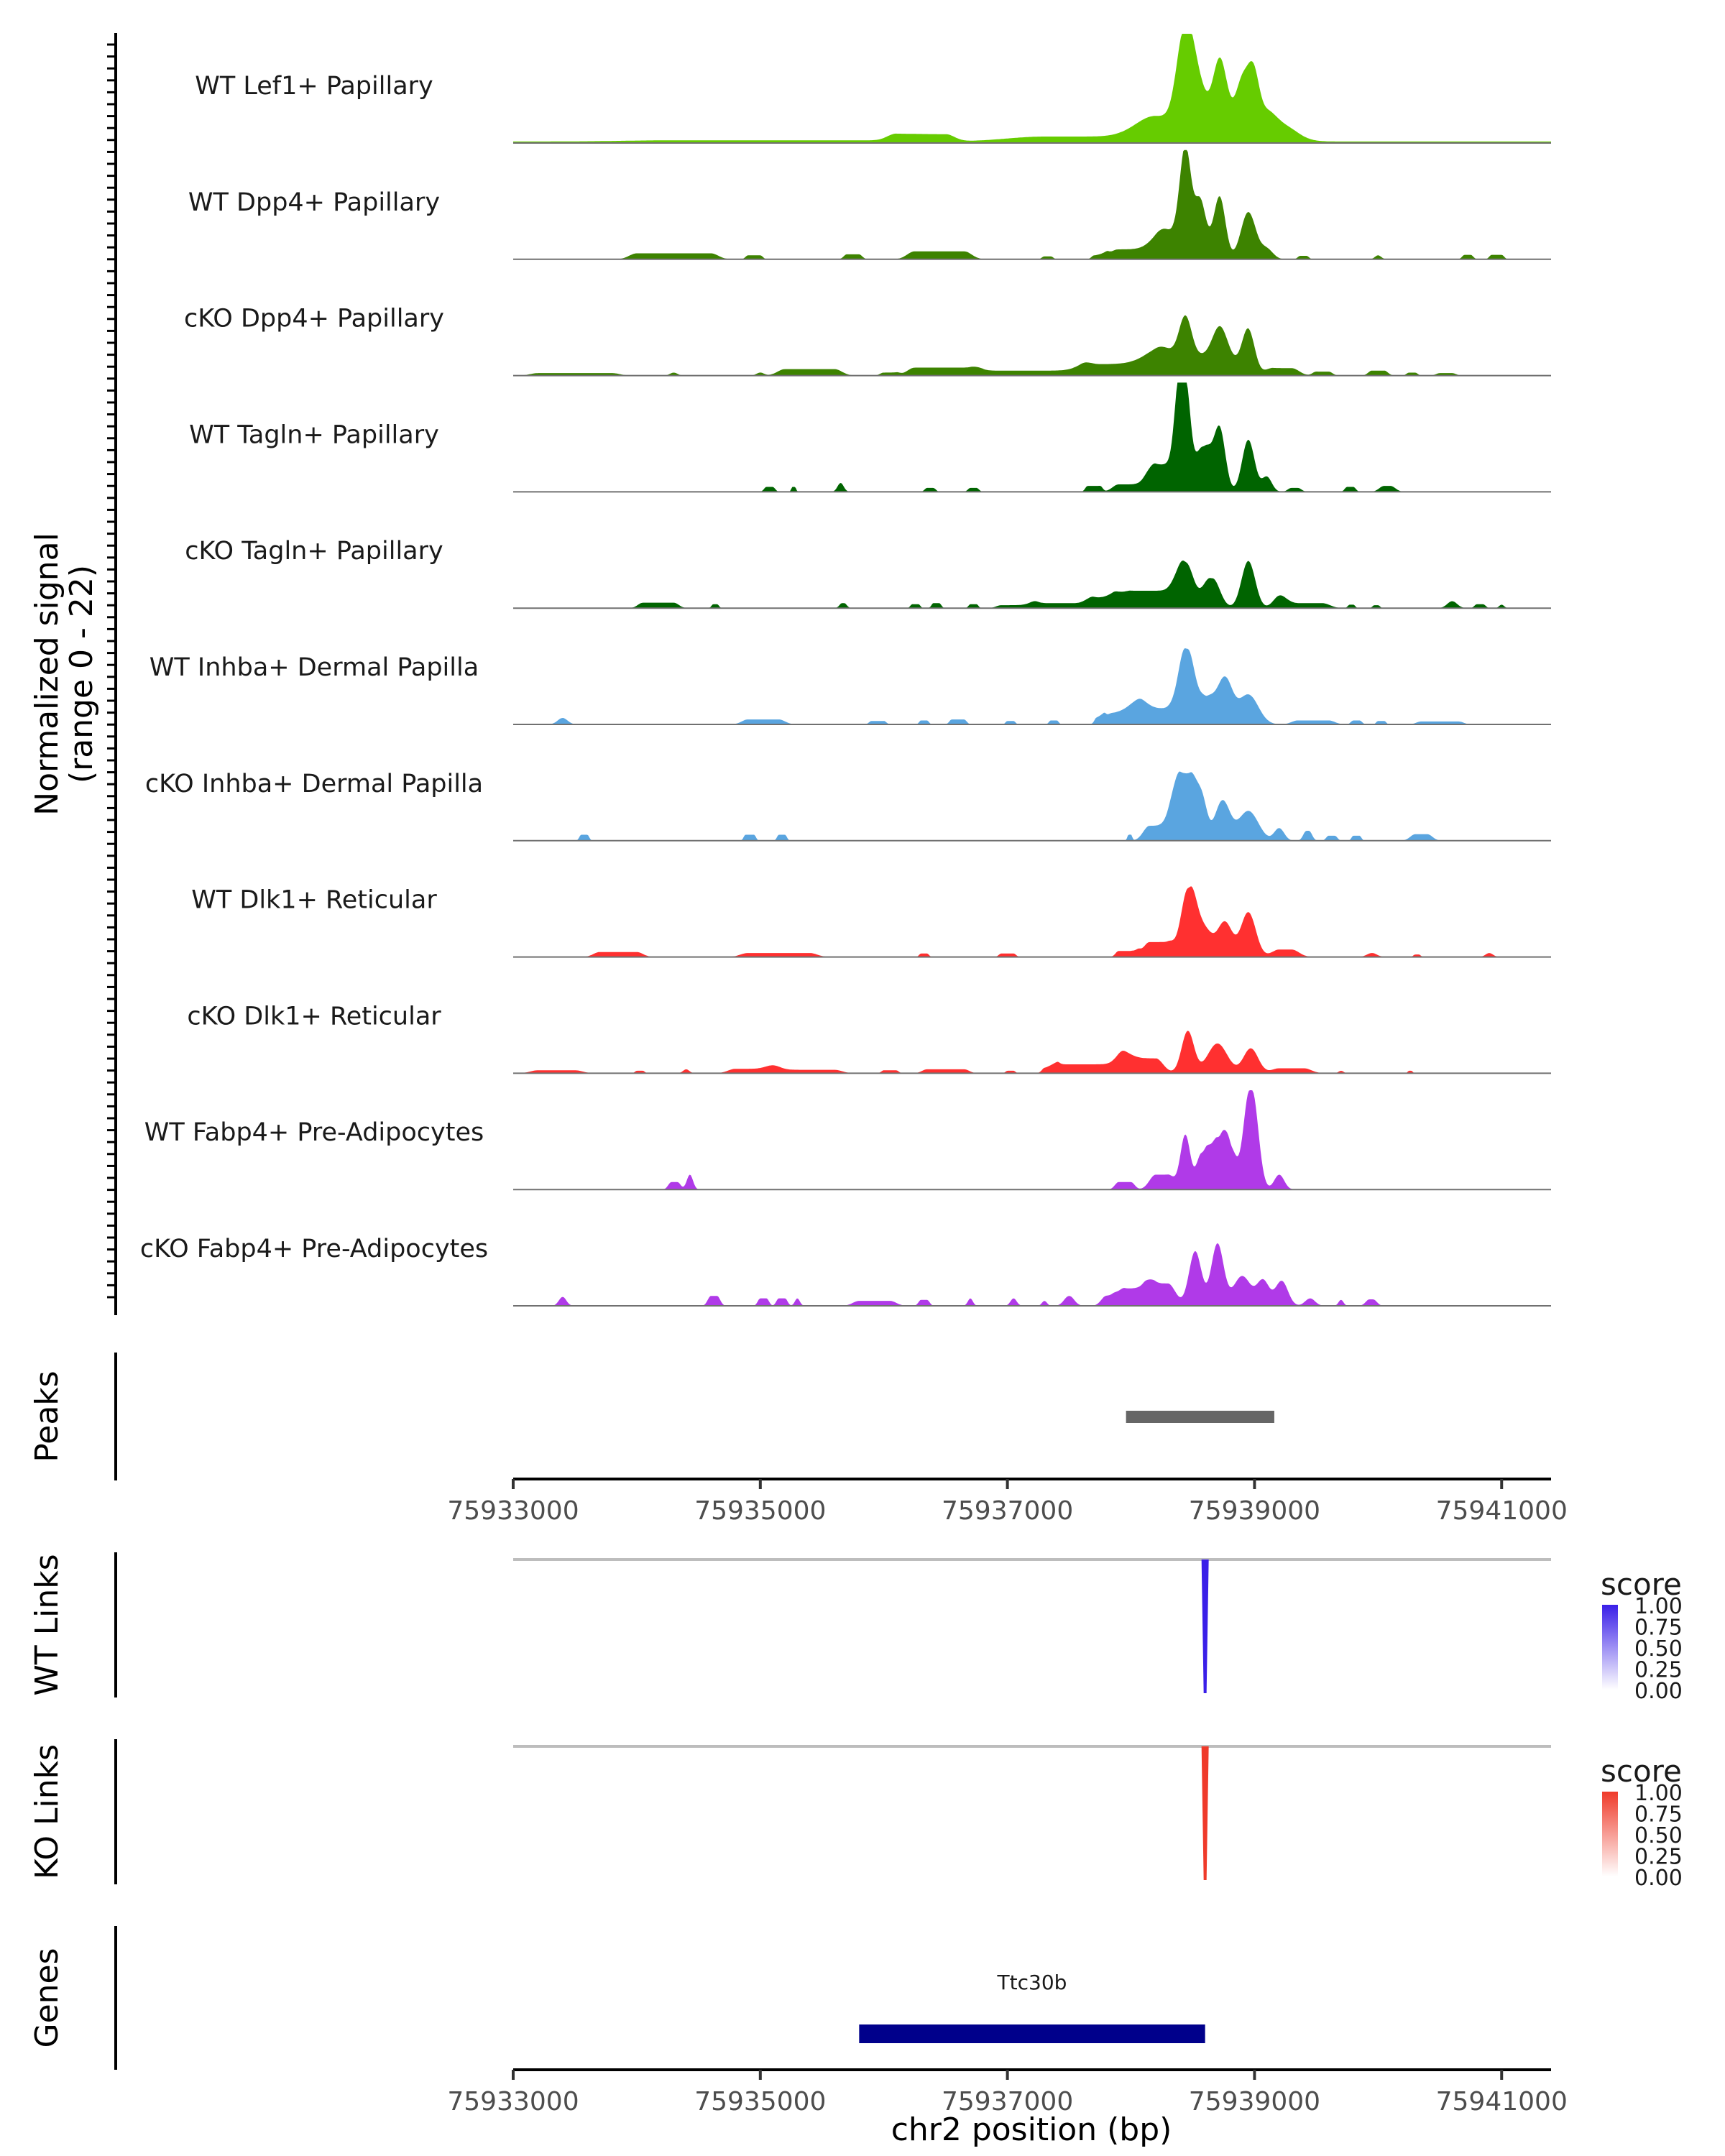 The height and width of the screenshot is (2156, 1725). Describe the element at coordinates (870, 437) in the screenshot. I see `track-3: WT Tagln+ Papillary` at that location.